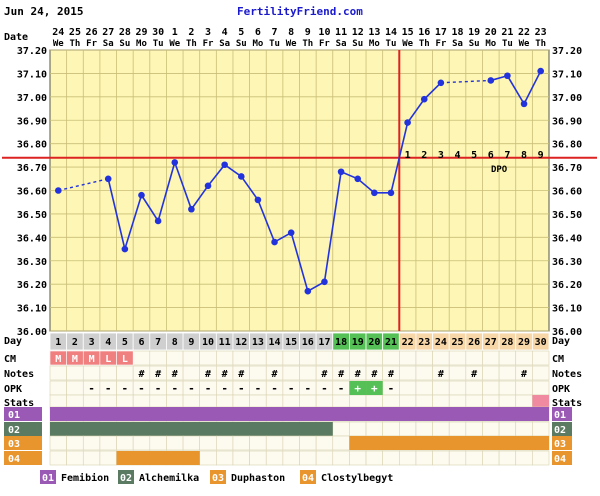 This screenshot has width=600, height=496. Describe the element at coordinates (158, 342) in the screenshot. I see `cycle-day-label: 7` at that location.